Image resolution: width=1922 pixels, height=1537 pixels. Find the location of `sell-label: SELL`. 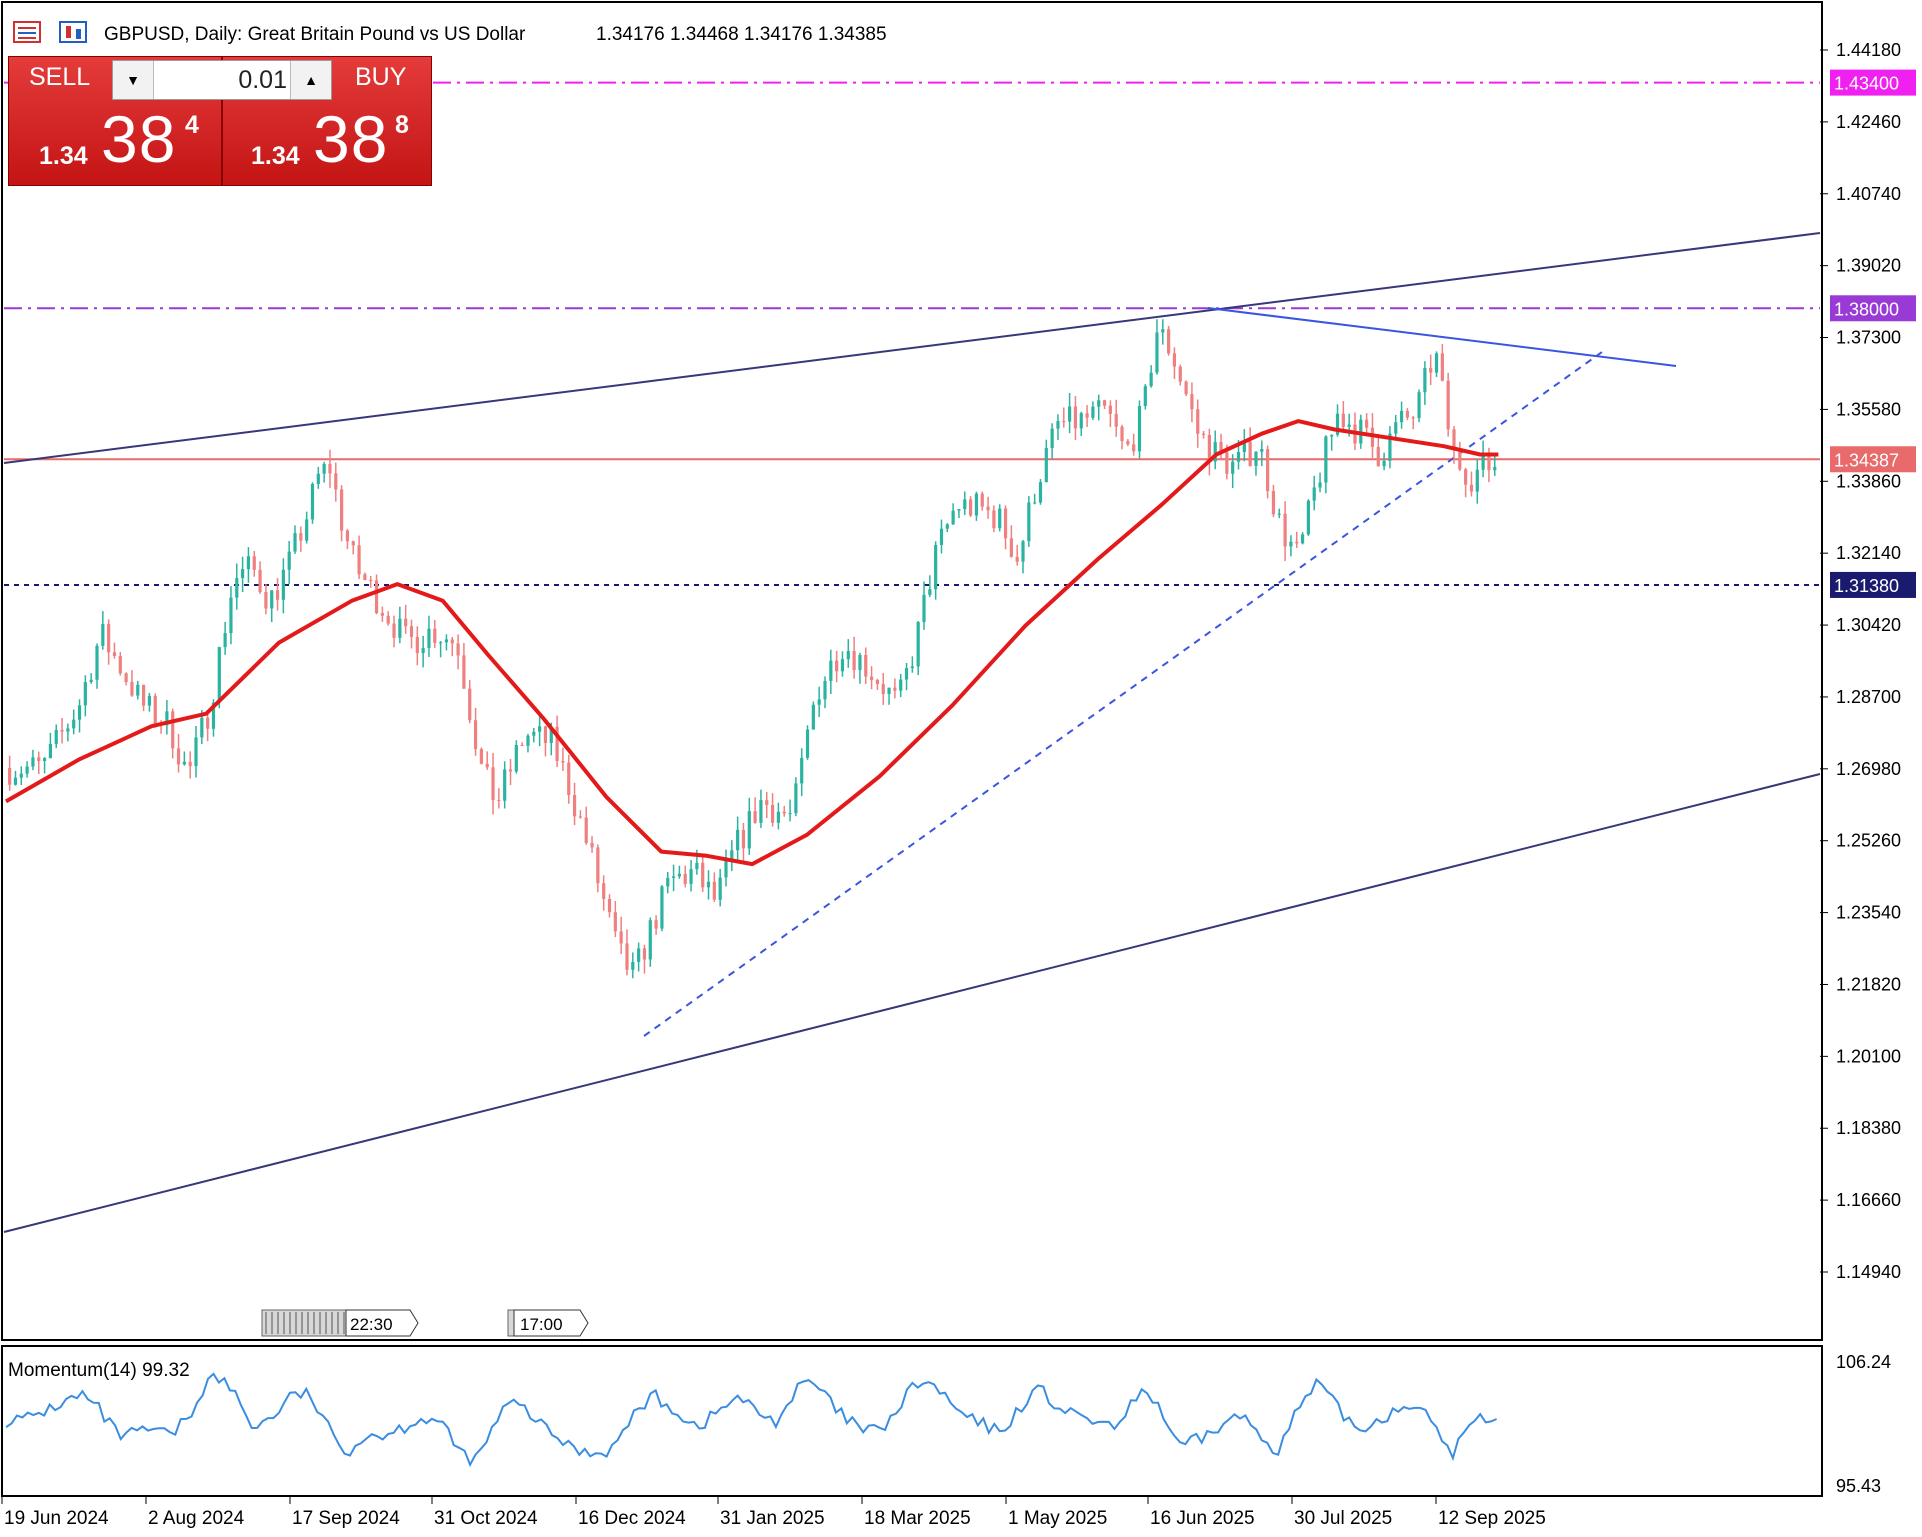

sell-label: SELL is located at coordinates (60, 77).